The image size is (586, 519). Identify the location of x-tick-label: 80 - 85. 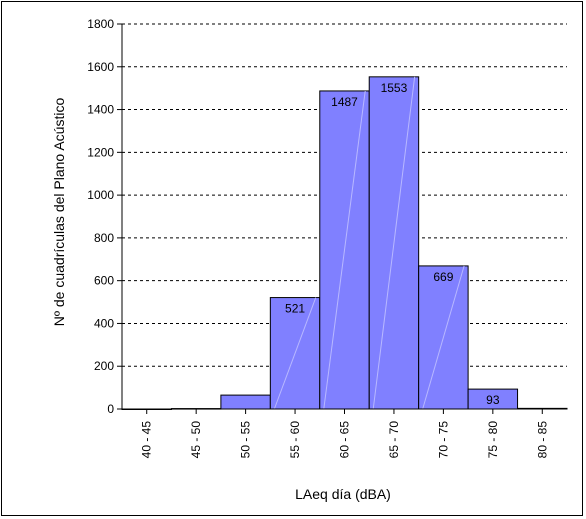
(542, 440).